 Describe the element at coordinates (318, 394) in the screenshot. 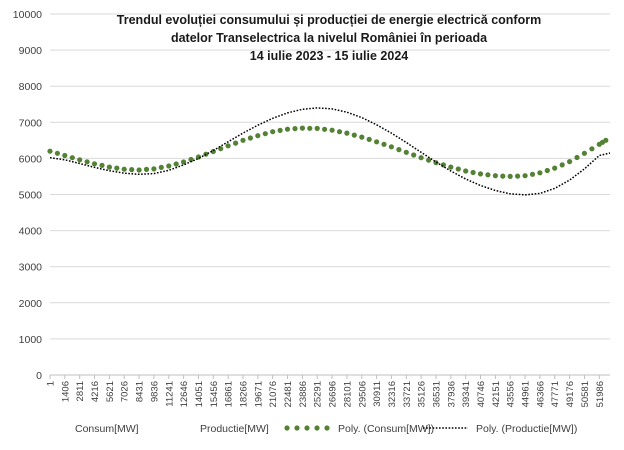

I see `x-tick-label: 25291` at that location.